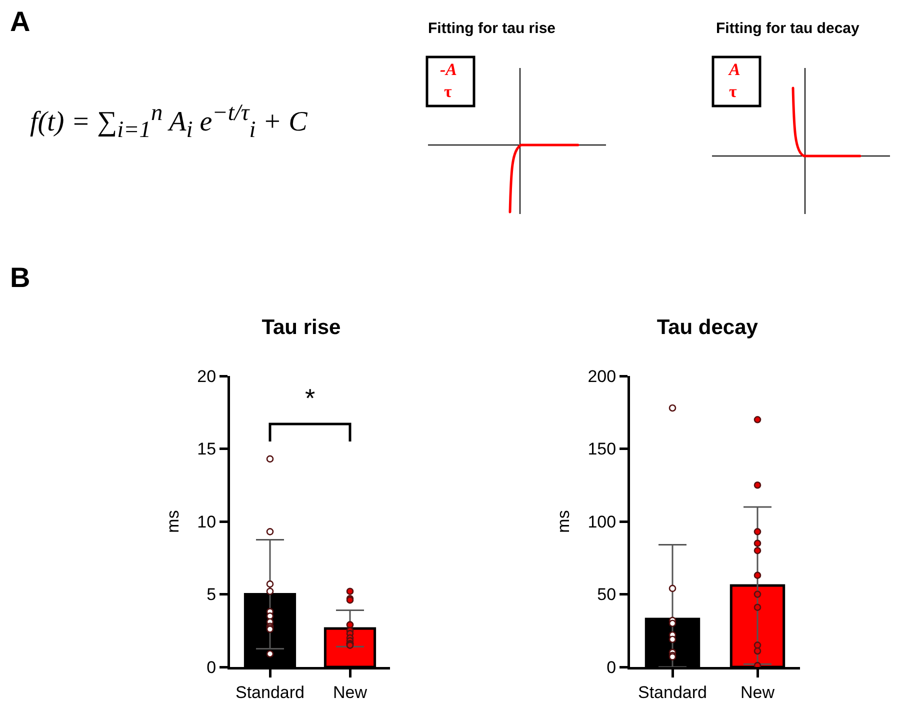 The height and width of the screenshot is (709, 907). What do you see at coordinates (310, 398) in the screenshot?
I see `annotation: *` at bounding box center [310, 398].